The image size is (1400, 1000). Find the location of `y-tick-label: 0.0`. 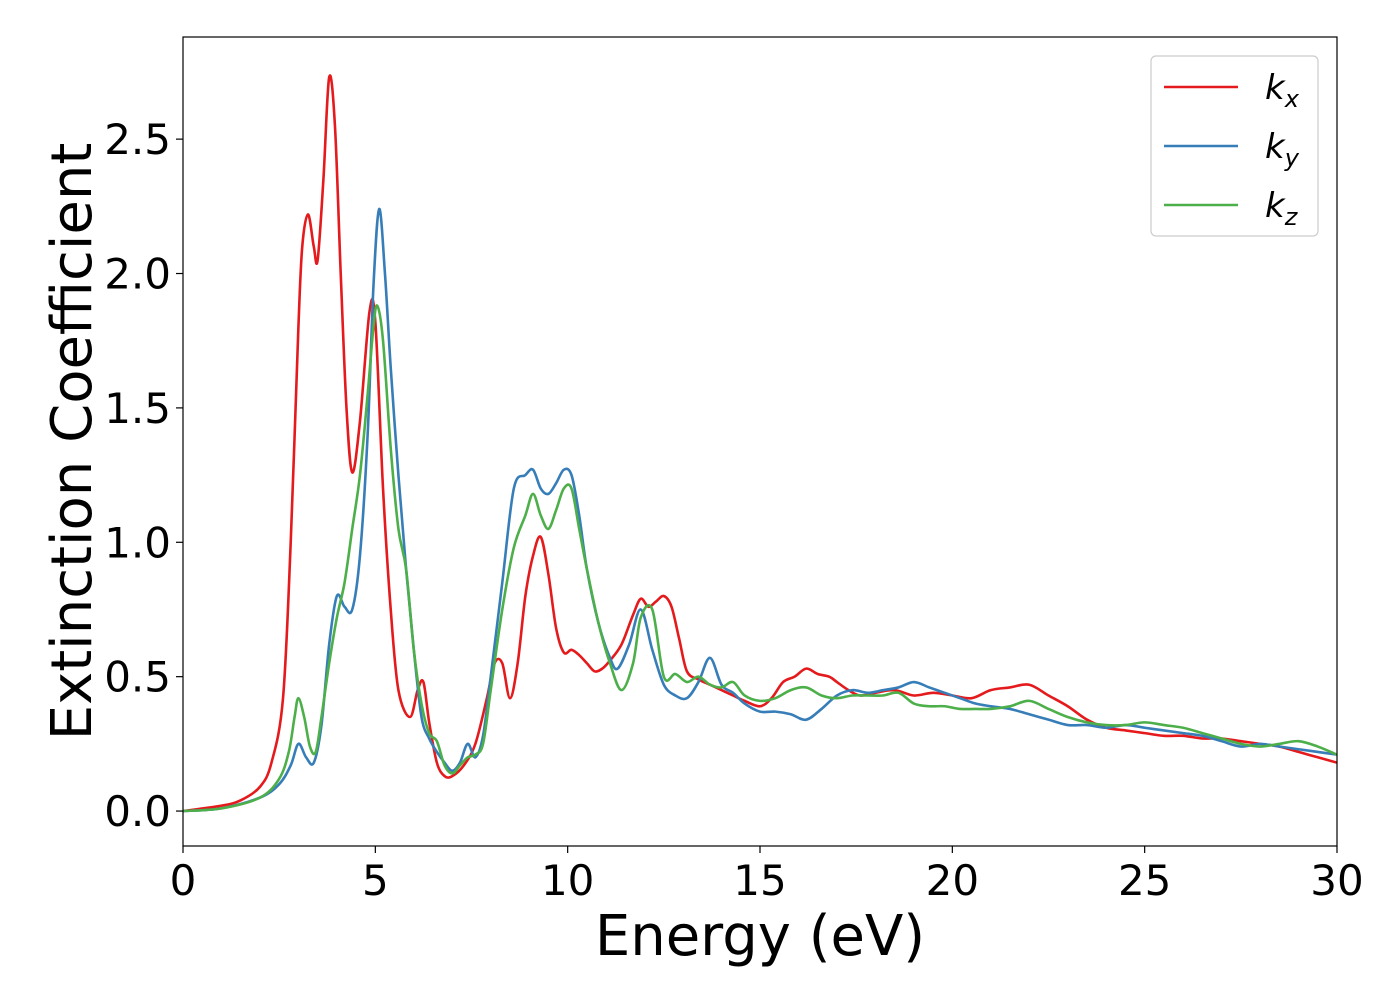

y-tick-label: 0.0 is located at coordinates (137, 811).